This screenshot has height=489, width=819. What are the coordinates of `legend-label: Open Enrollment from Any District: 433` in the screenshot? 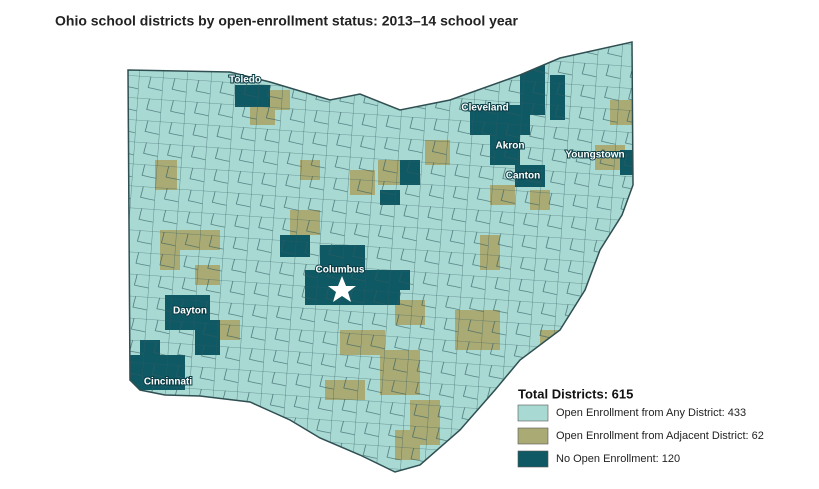 It's located at (651, 413).